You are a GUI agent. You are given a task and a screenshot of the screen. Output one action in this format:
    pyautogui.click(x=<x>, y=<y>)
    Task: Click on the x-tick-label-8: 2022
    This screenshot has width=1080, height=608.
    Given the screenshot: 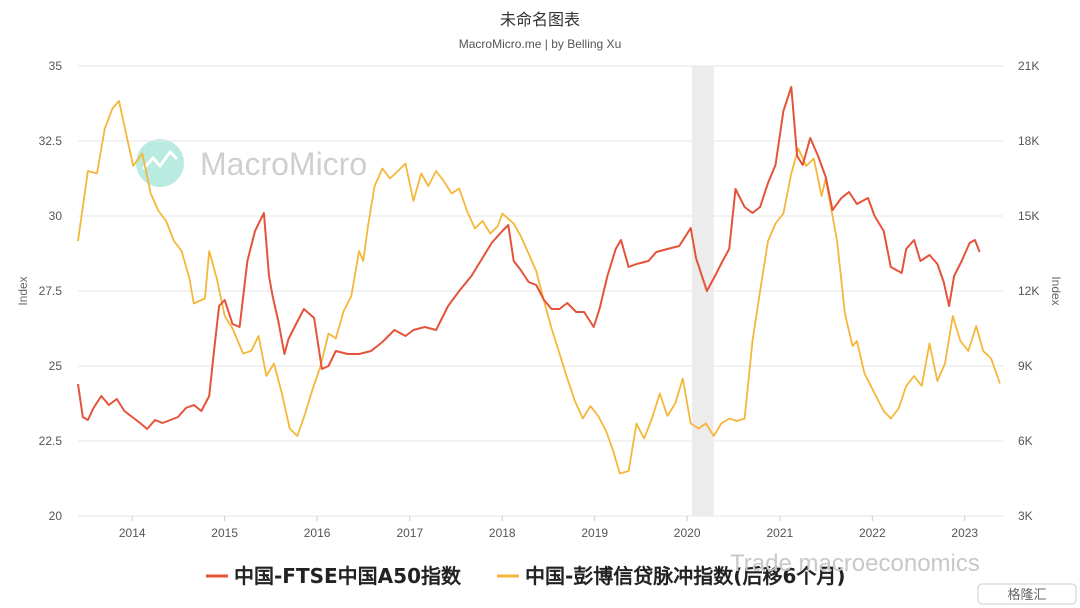 What is the action you would take?
    pyautogui.click(x=872, y=533)
    